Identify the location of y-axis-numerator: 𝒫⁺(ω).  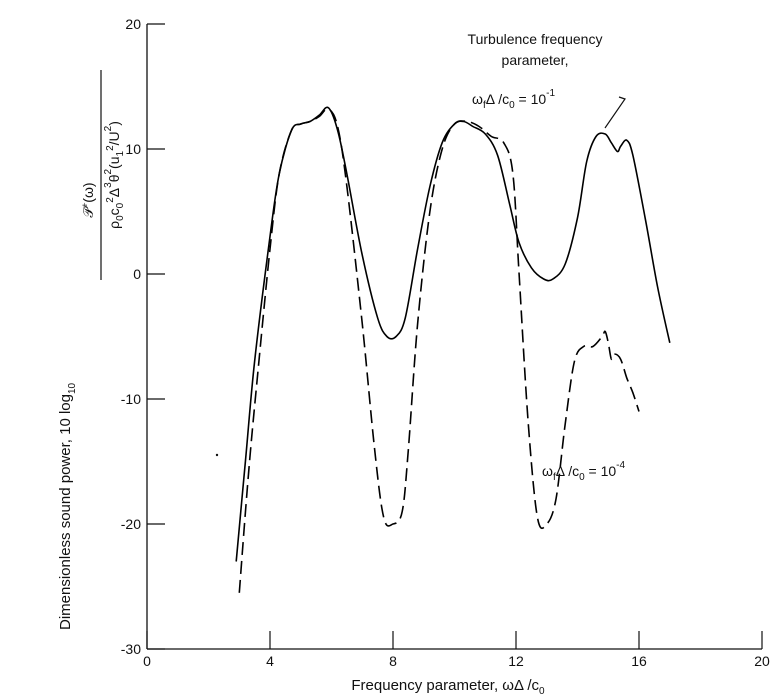
(88, 199).